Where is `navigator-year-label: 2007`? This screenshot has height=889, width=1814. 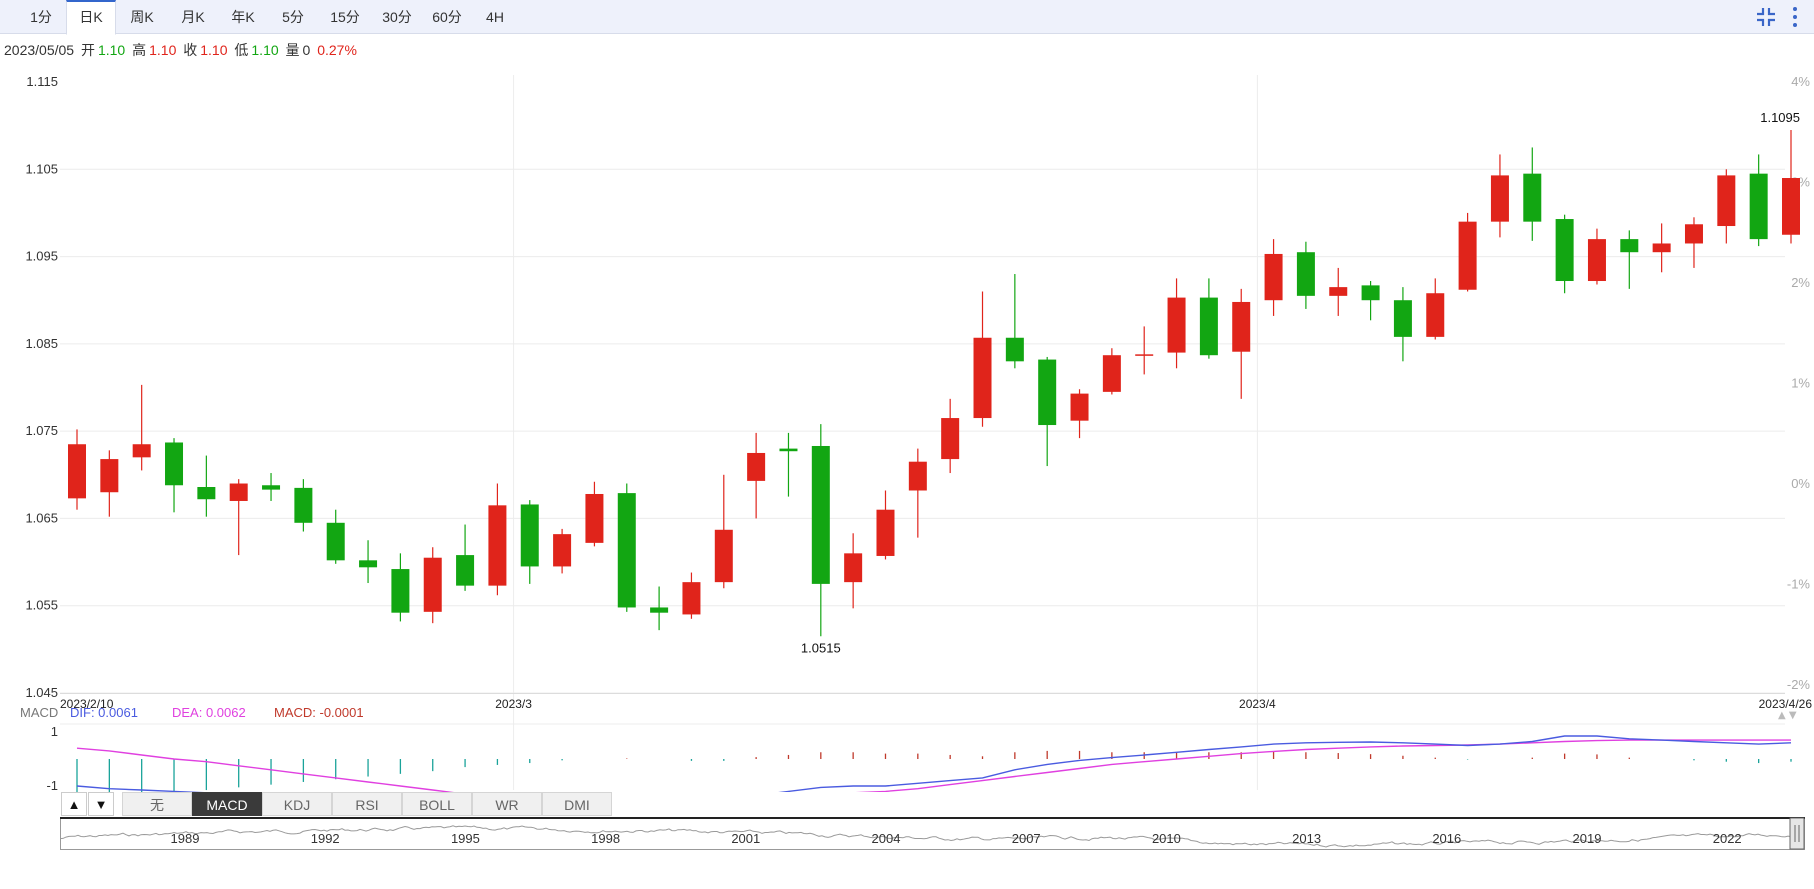
navigator-year-label: 2007 is located at coordinates (1026, 838).